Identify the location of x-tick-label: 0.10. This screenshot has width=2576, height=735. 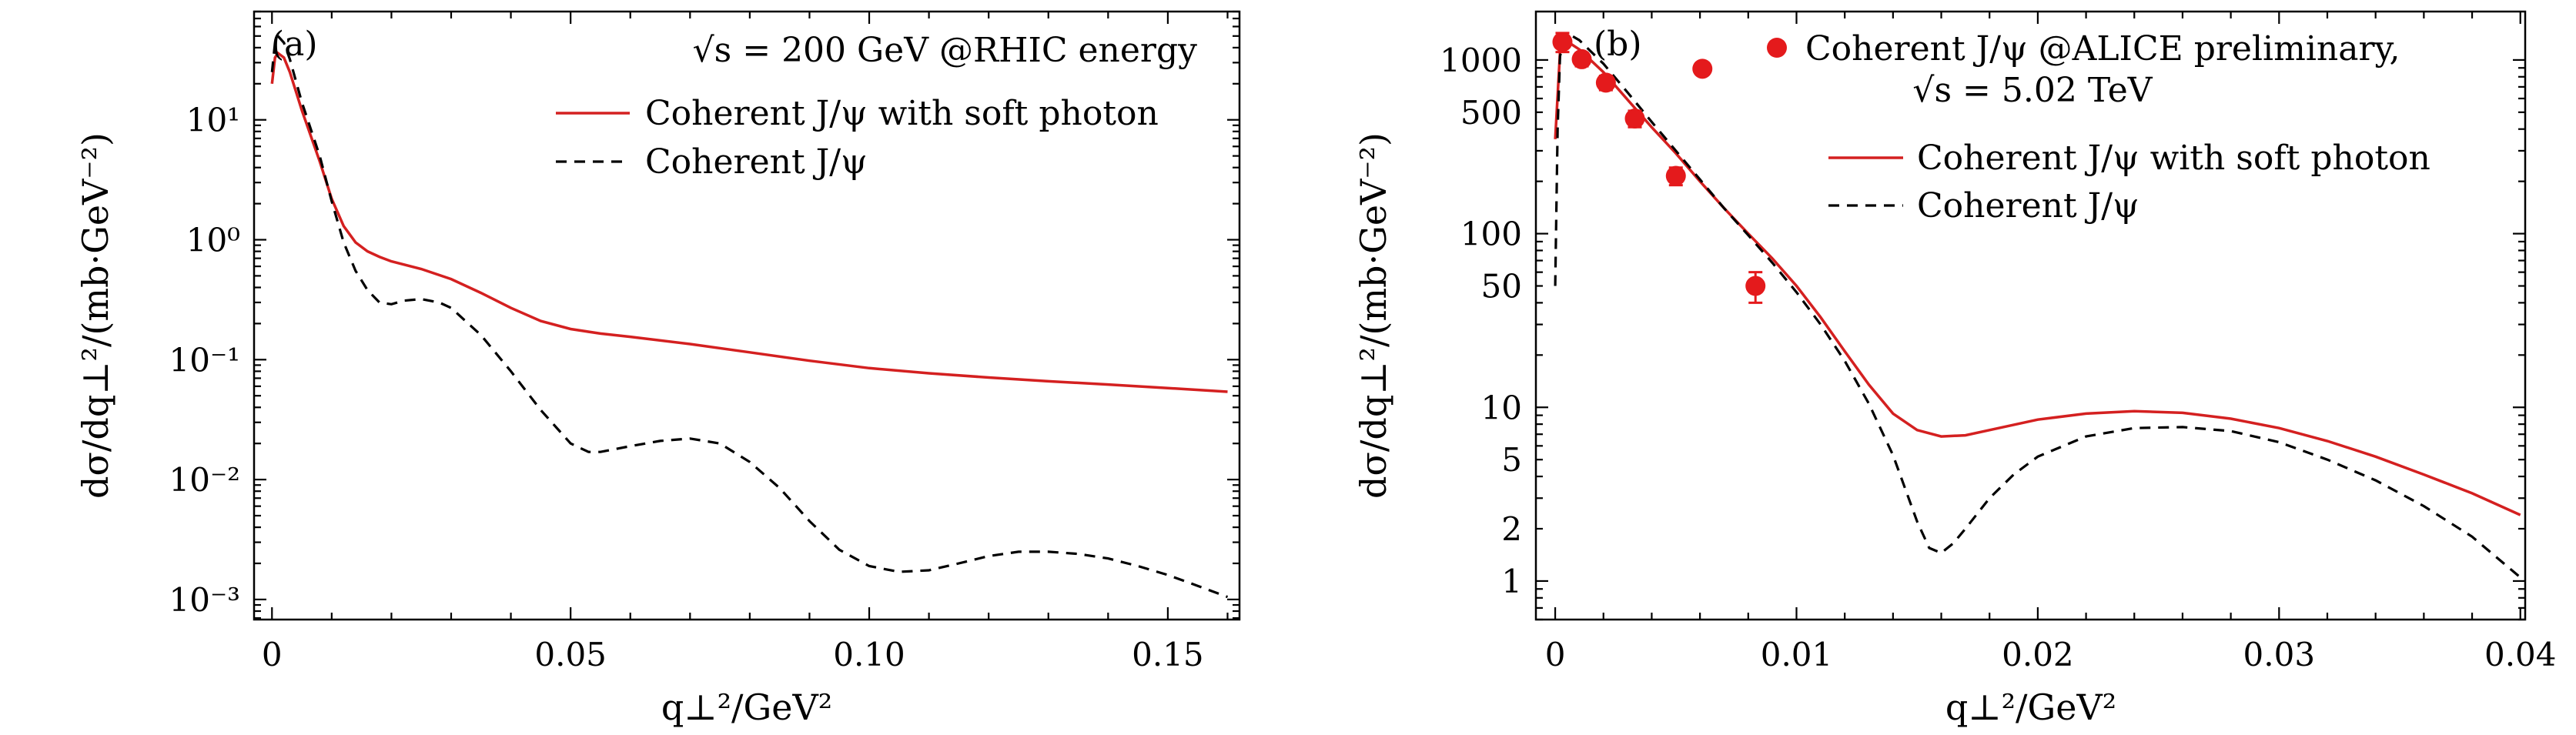
(869, 654).